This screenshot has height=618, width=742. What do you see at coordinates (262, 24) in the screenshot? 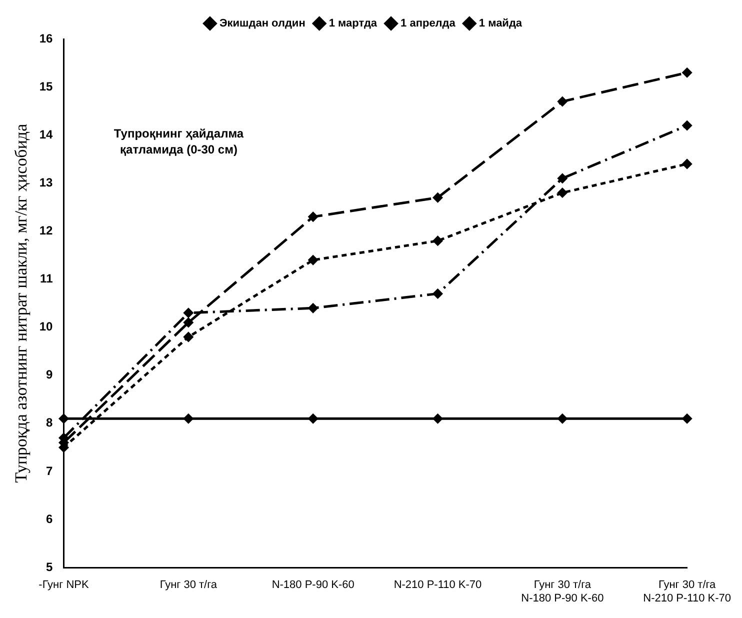
I see `legend-label: Экишдан олдин` at bounding box center [262, 24].